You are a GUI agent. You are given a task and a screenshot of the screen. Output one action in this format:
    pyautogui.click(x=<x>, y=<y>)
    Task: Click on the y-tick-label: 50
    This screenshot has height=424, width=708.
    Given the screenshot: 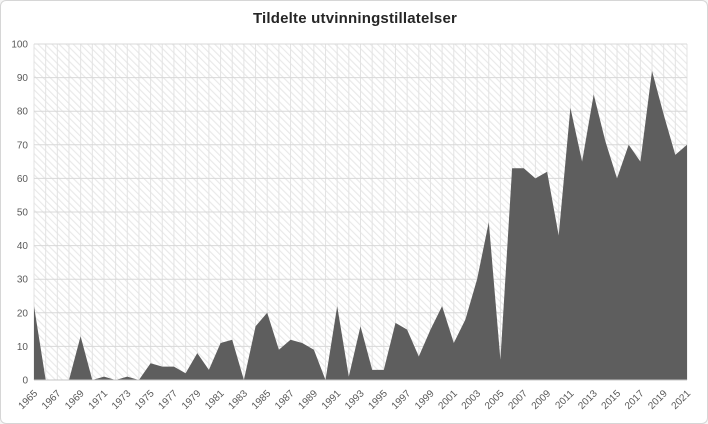 What is the action you would take?
    pyautogui.click(x=23, y=213)
    